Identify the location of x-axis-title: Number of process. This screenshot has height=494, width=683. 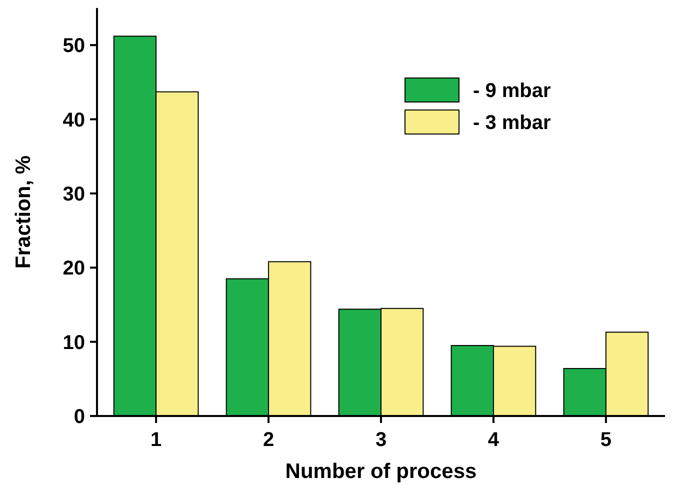
(381, 471).